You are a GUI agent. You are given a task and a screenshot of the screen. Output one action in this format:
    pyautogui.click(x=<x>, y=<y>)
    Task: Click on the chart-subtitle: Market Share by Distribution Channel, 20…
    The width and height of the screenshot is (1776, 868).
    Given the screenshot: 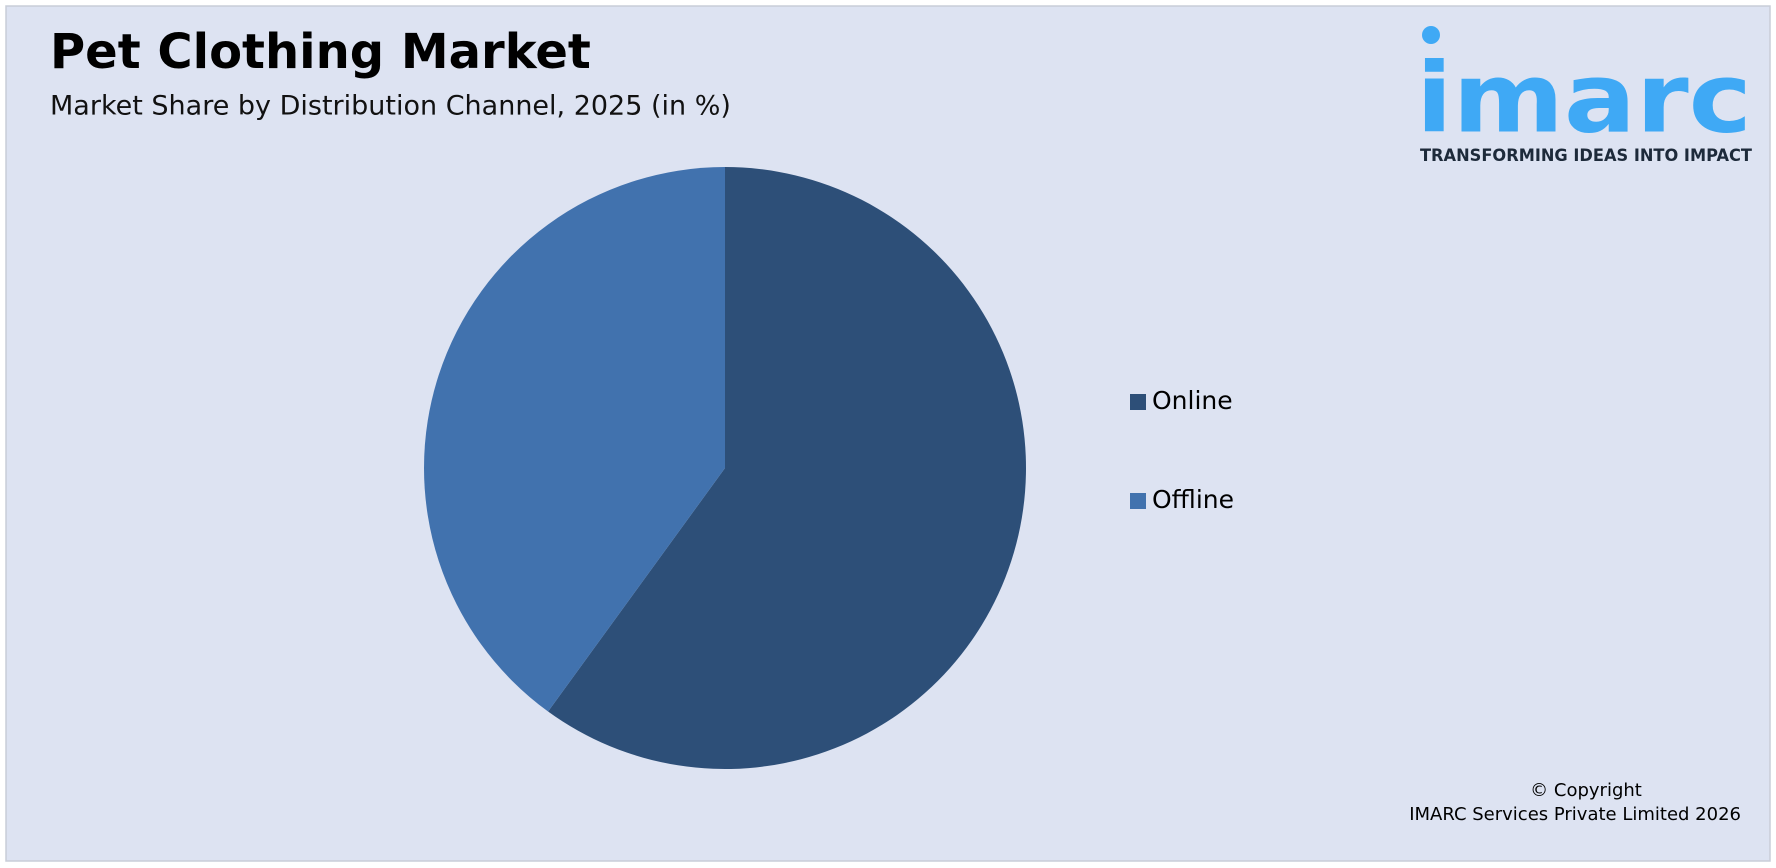 What is the action you would take?
    pyautogui.click(x=390, y=106)
    